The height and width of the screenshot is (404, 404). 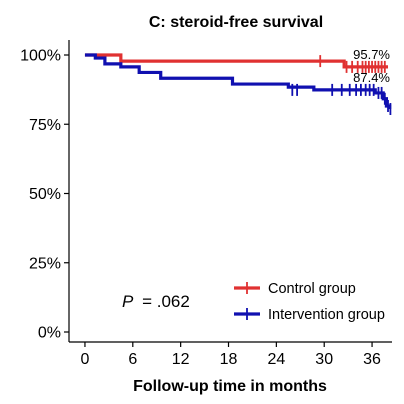 I want to click on x-tick-label: 12, so click(x=181, y=359).